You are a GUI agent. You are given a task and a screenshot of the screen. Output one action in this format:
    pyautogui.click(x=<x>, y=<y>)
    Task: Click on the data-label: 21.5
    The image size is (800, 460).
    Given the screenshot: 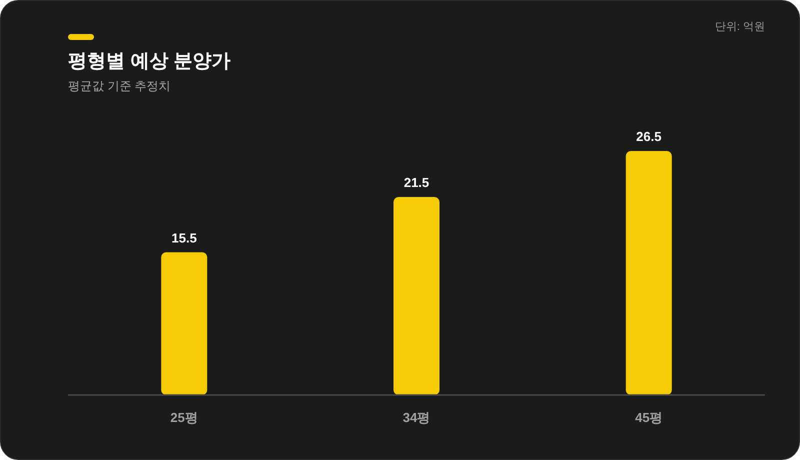 What is the action you would take?
    pyautogui.click(x=417, y=182)
    